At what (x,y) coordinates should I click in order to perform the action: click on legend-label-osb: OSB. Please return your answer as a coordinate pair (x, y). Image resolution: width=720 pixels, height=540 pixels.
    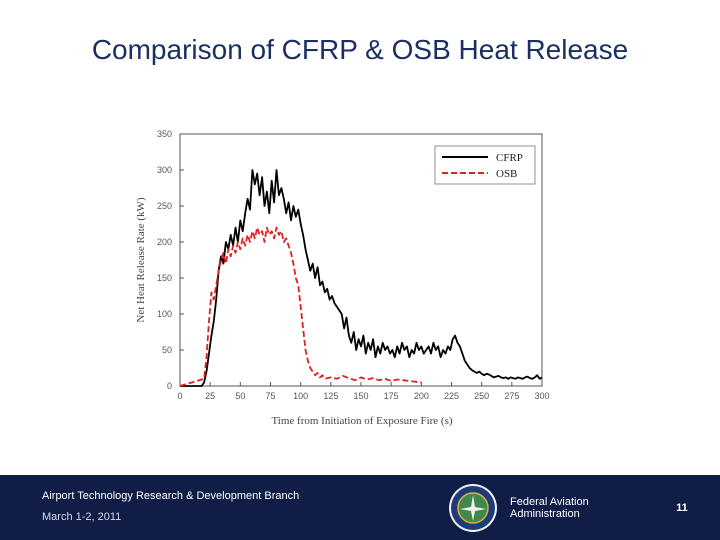
    Looking at the image, I should click on (506, 174).